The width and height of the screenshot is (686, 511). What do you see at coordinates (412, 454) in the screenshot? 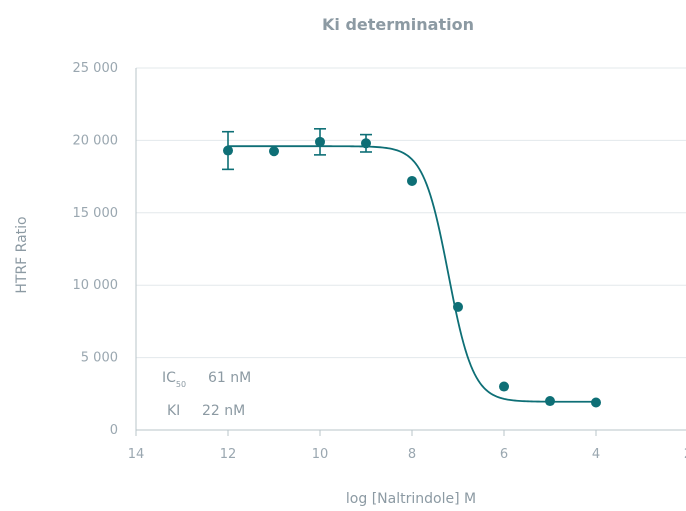
I see `x-tick-label: 8` at bounding box center [412, 454].